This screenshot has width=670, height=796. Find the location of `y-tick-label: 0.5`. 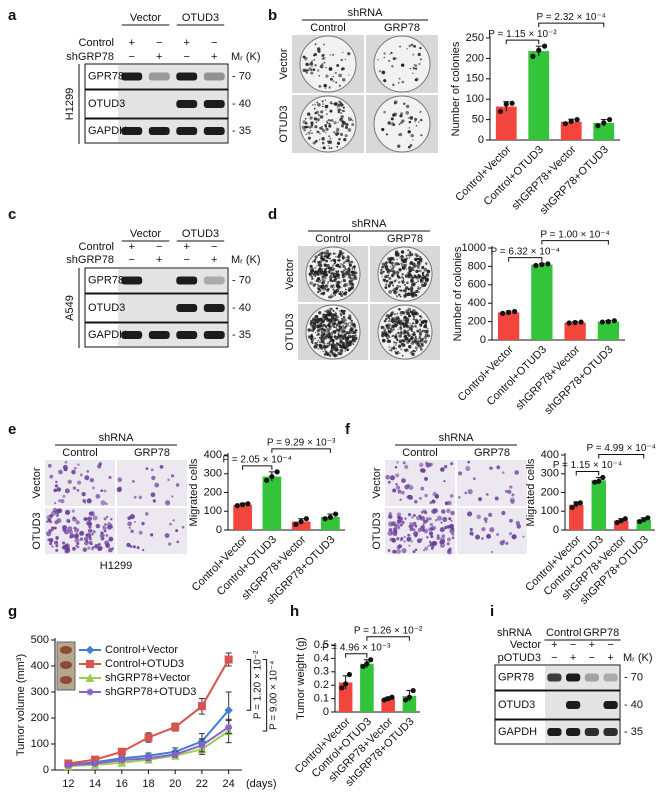

y-tick-label: 0.5 is located at coordinates (321, 645).